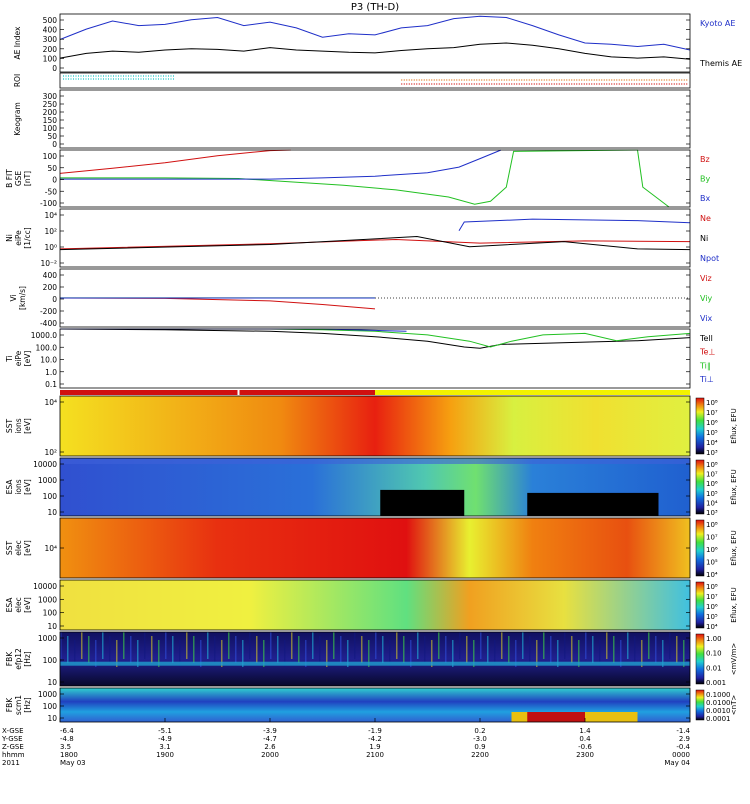 The height and width of the screenshot is (804, 750). Describe the element at coordinates (50, 215) in the screenshot. I see `ytick-density: 10⁴` at that location.